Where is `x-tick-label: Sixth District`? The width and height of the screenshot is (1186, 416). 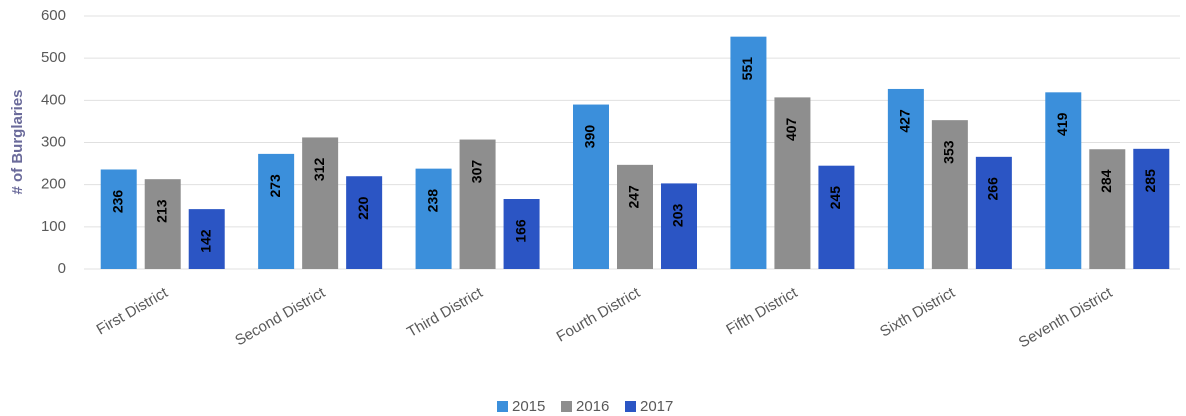 x-tick-label: Sixth District is located at coordinates (917, 312).